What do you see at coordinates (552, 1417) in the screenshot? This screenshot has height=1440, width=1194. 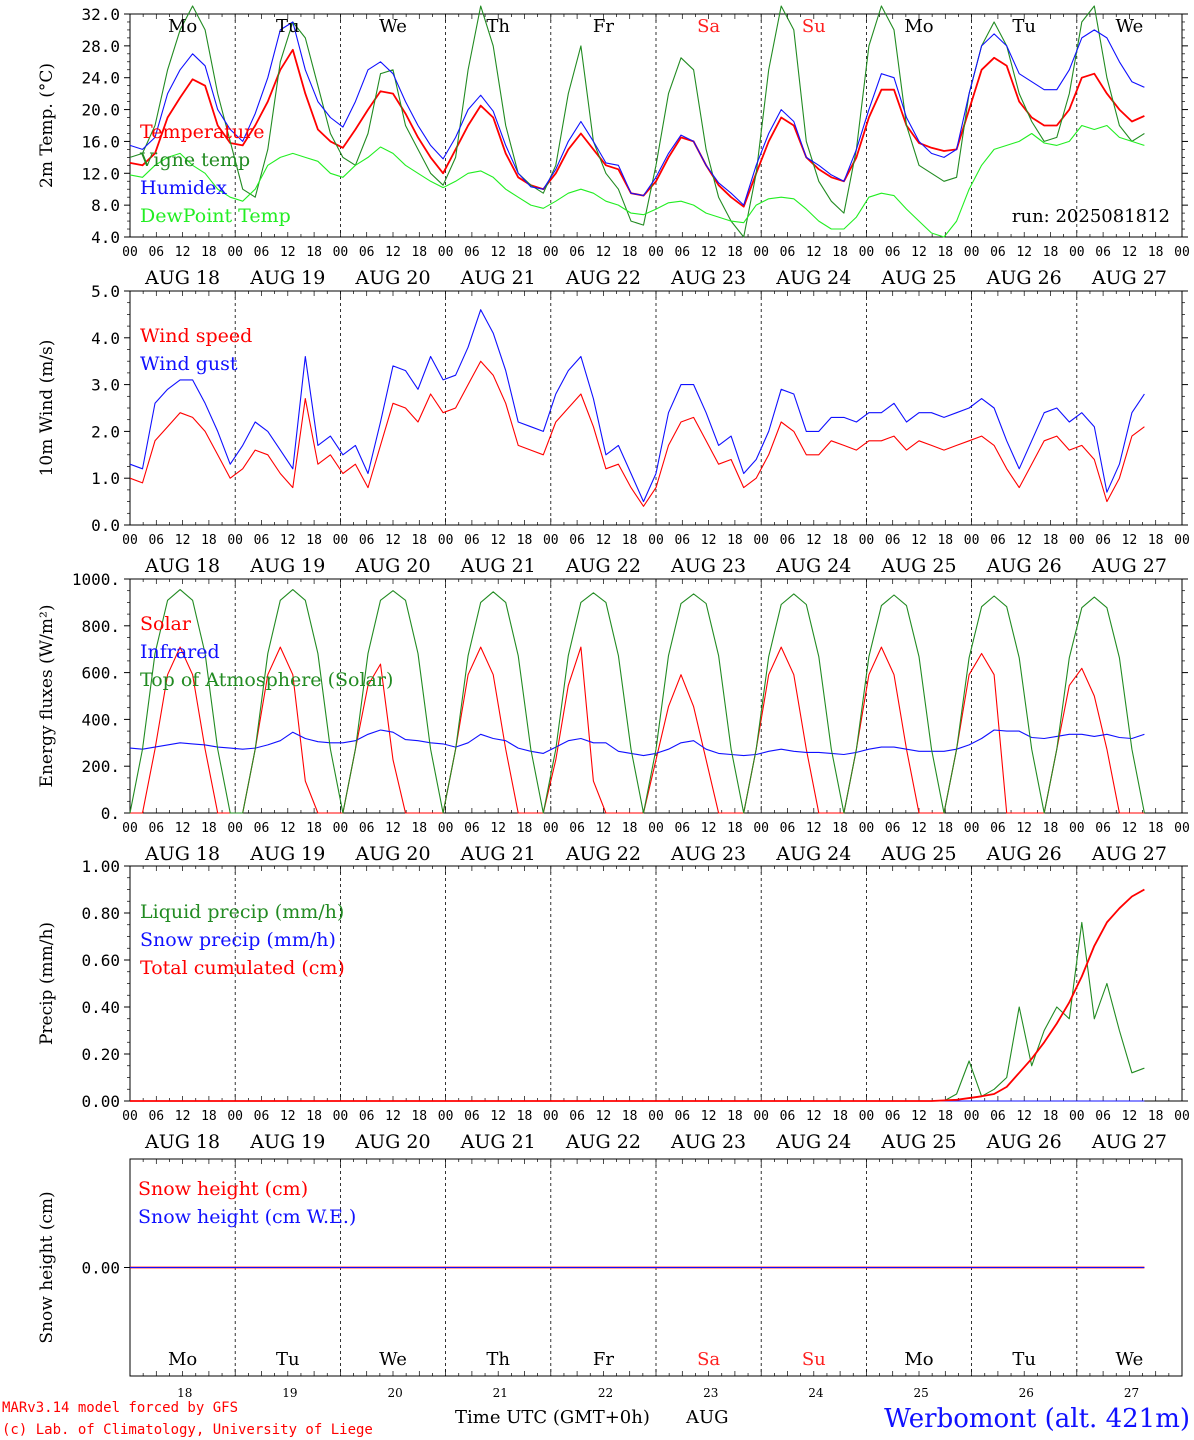 I see `x-axis-label: Time UTC (GMT+0h)` at bounding box center [552, 1417].